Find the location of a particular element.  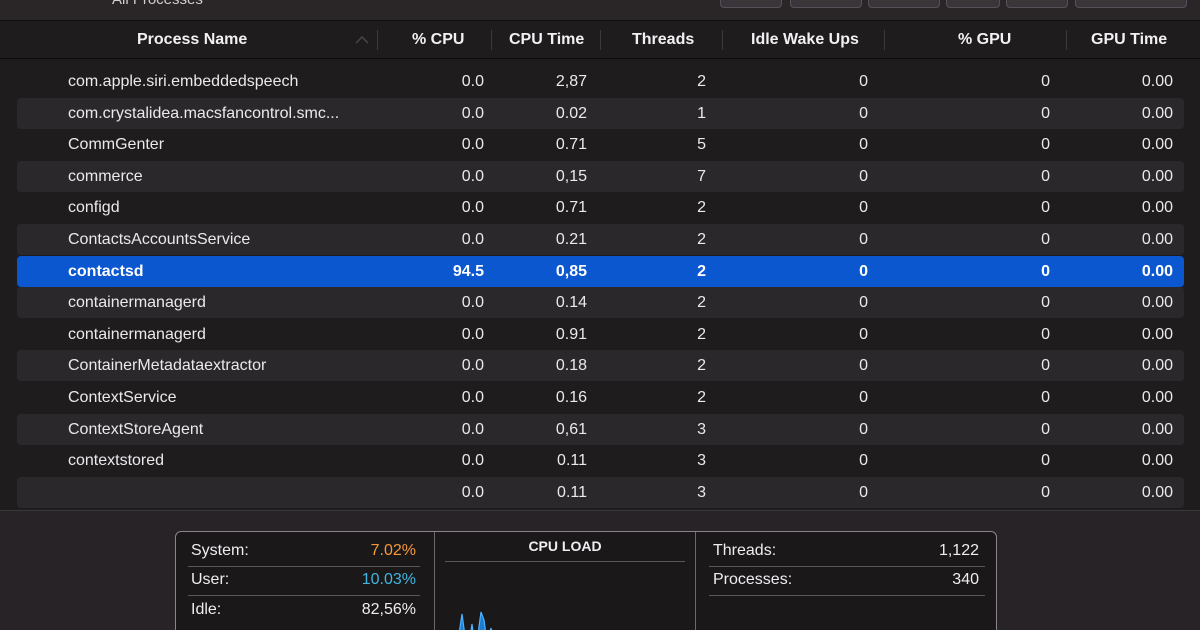

column-header-cpu-time: CPU Time is located at coordinates (547, 39).